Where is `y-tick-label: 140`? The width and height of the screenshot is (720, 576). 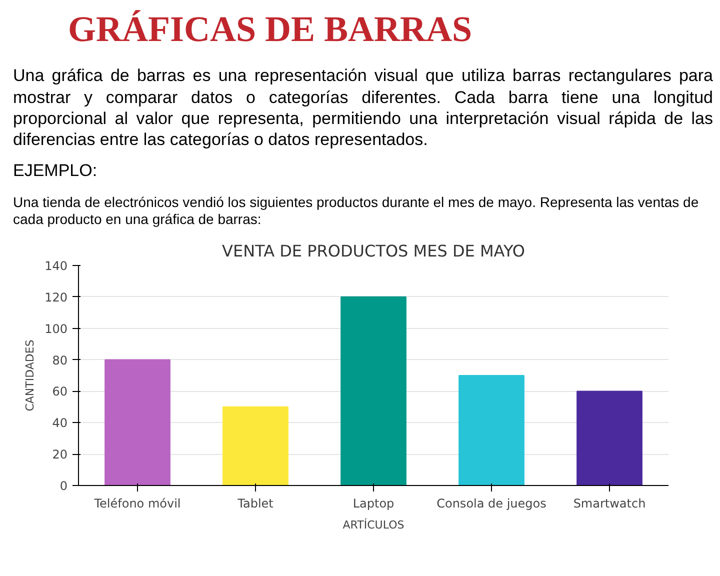 y-tick-label: 140 is located at coordinates (56, 265).